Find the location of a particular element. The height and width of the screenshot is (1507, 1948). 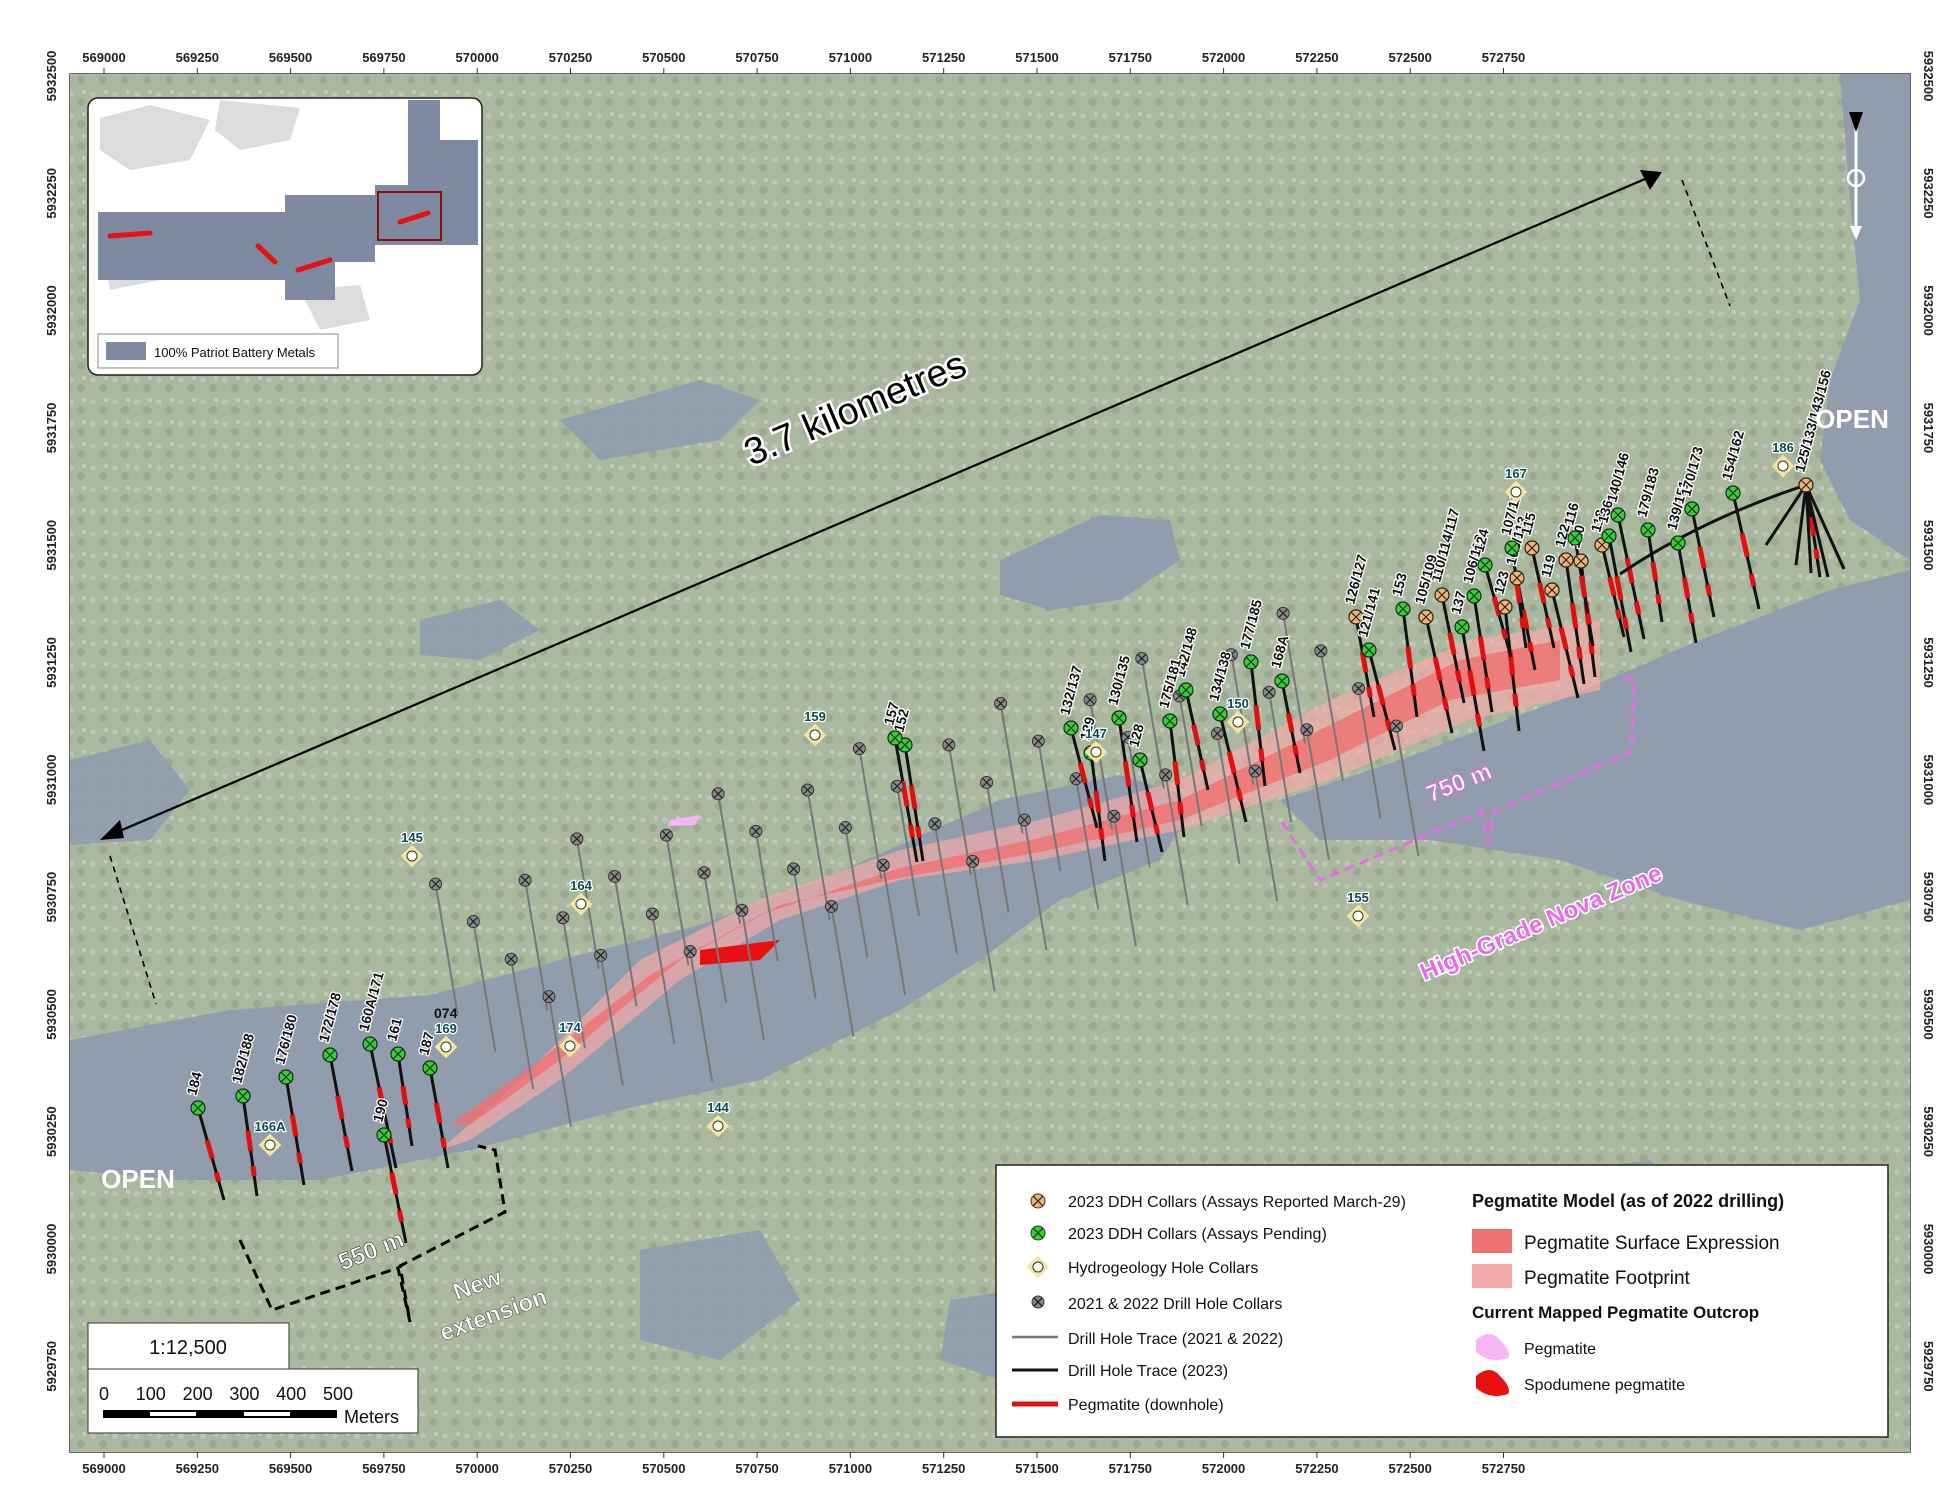

easting-tick-bottom: 569000 is located at coordinates (103, 1468).